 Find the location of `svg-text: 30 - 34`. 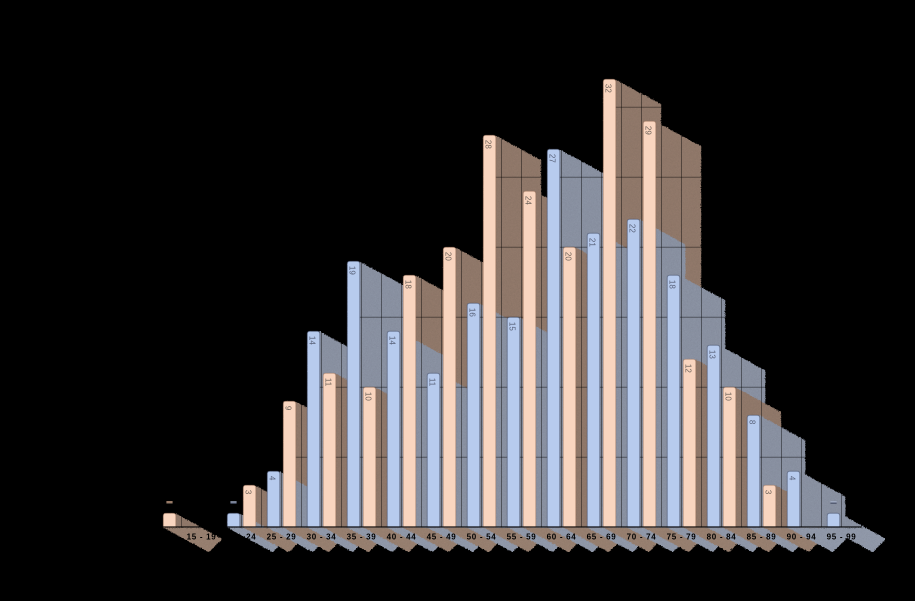

svg-text: 30 - 34 is located at coordinates (322, 537).